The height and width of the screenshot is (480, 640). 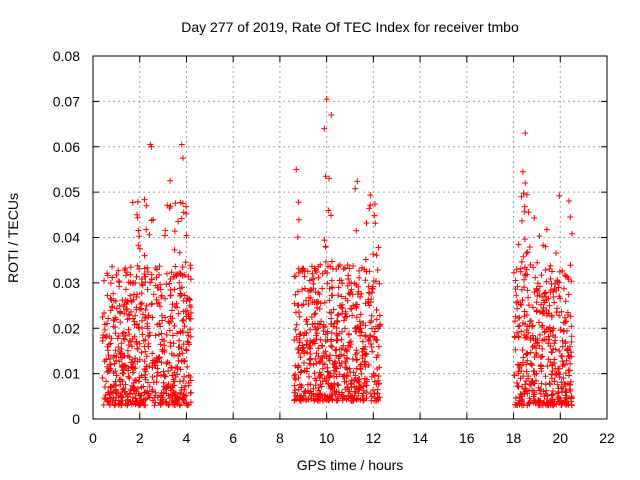 What do you see at coordinates (607, 438) in the screenshot?
I see `x-tick-label: 22` at bounding box center [607, 438].